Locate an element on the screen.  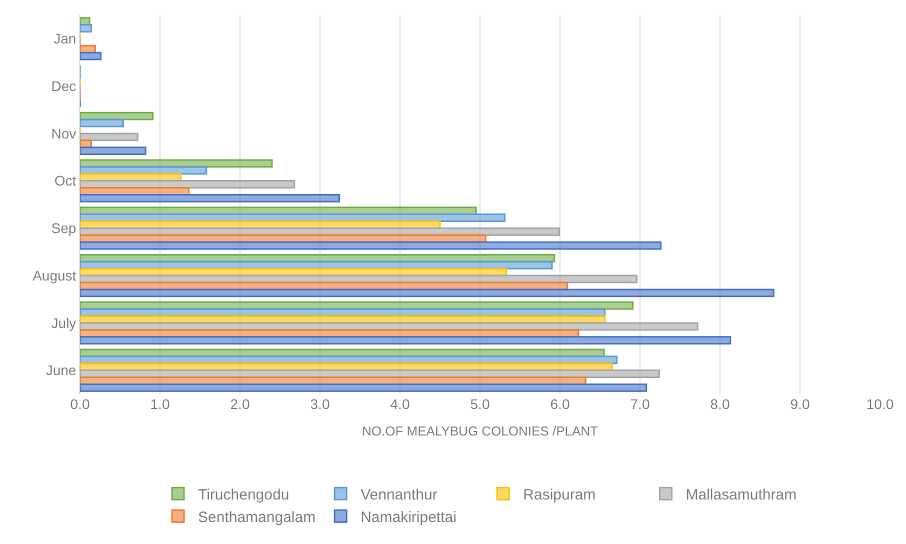
x-tick-label: 1.0 is located at coordinates (160, 404).